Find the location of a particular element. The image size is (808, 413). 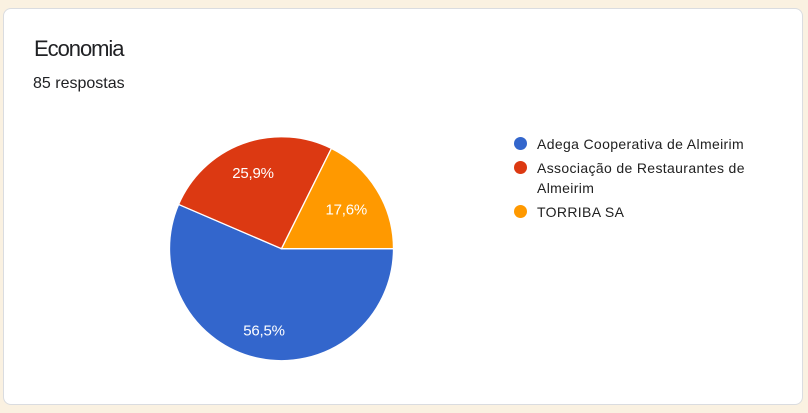

svg-text: 56,5% is located at coordinates (264, 331).